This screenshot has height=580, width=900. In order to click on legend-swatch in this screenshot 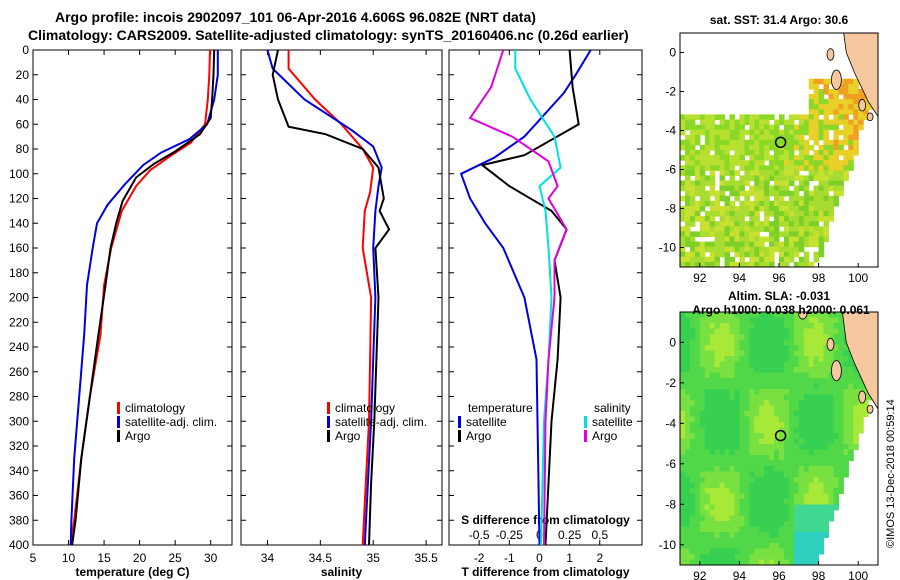, I will do `click(328, 422)`.